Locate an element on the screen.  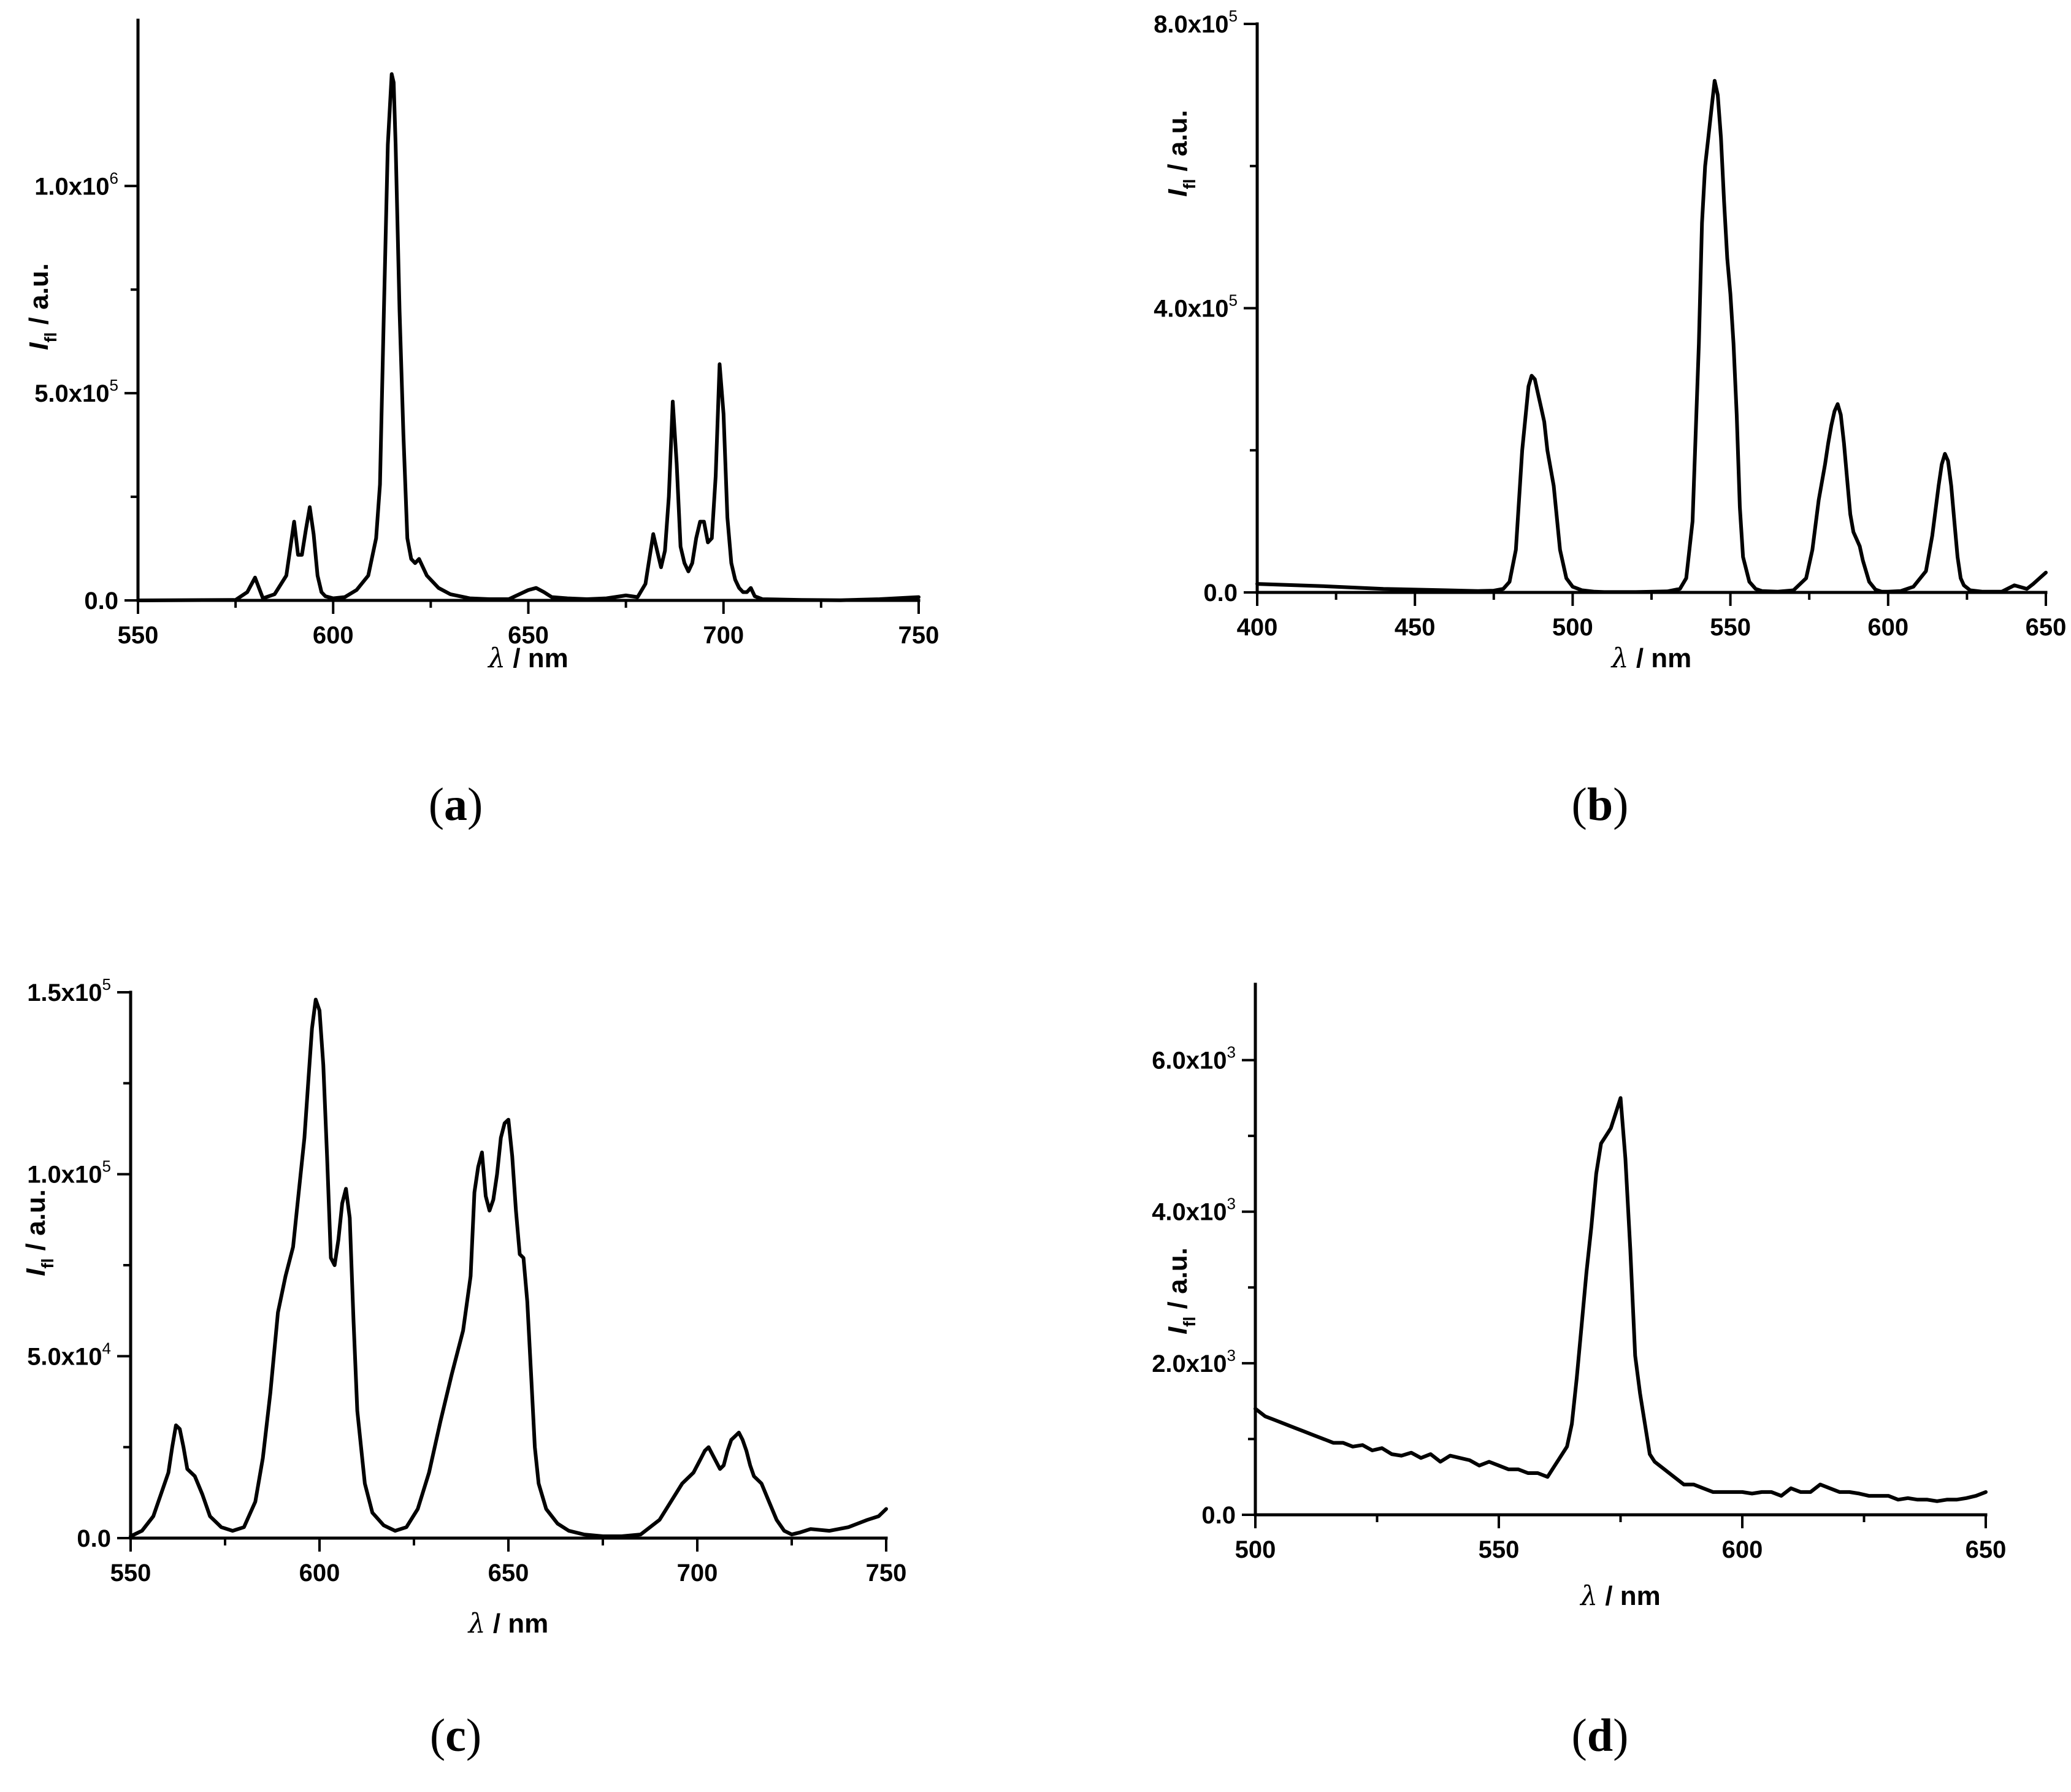
x-tick-label-c: 600 is located at coordinates (319, 1573).